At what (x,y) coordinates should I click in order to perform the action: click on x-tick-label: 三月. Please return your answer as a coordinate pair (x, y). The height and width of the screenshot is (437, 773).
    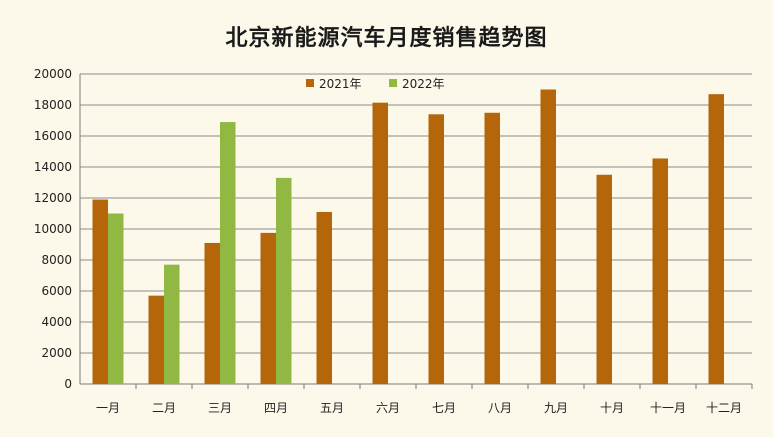
    Looking at the image, I should click on (220, 408).